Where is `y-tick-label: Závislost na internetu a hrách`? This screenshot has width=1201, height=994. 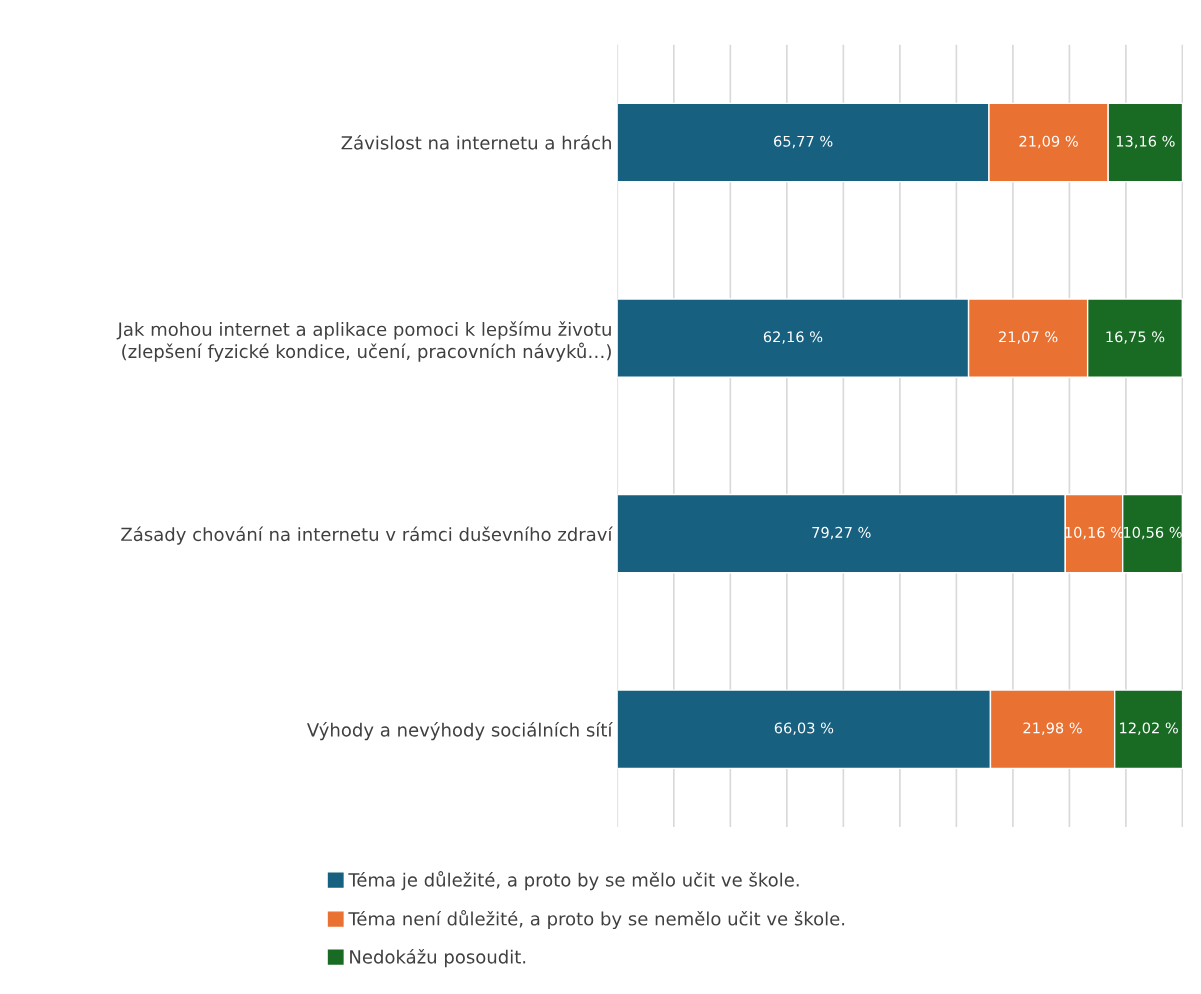 y-tick-label: Závislost na internetu a hrách is located at coordinates (476, 142).